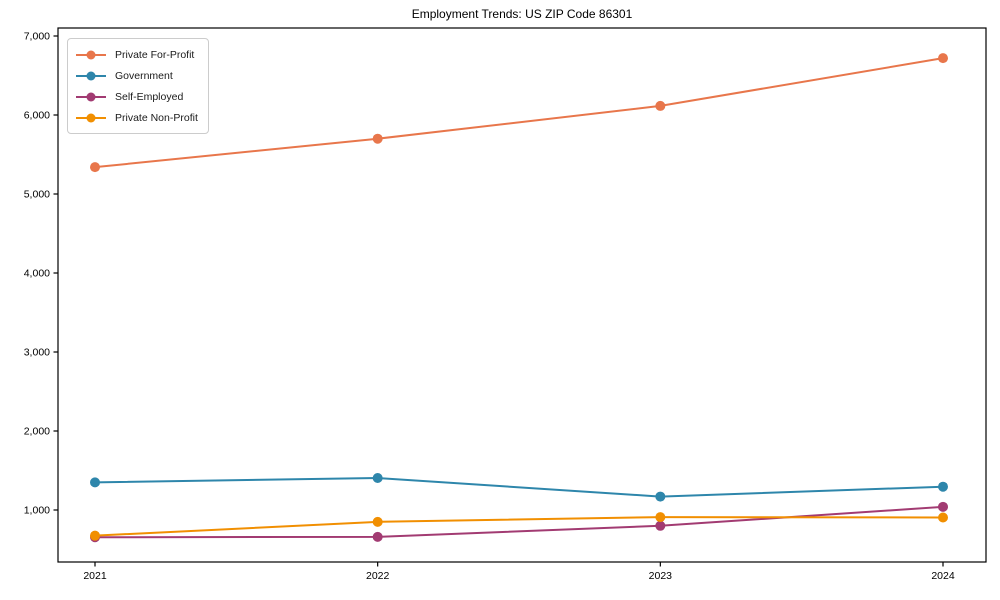  What do you see at coordinates (149, 96) in the screenshot?
I see `legend-label: Self-Employed` at bounding box center [149, 96].